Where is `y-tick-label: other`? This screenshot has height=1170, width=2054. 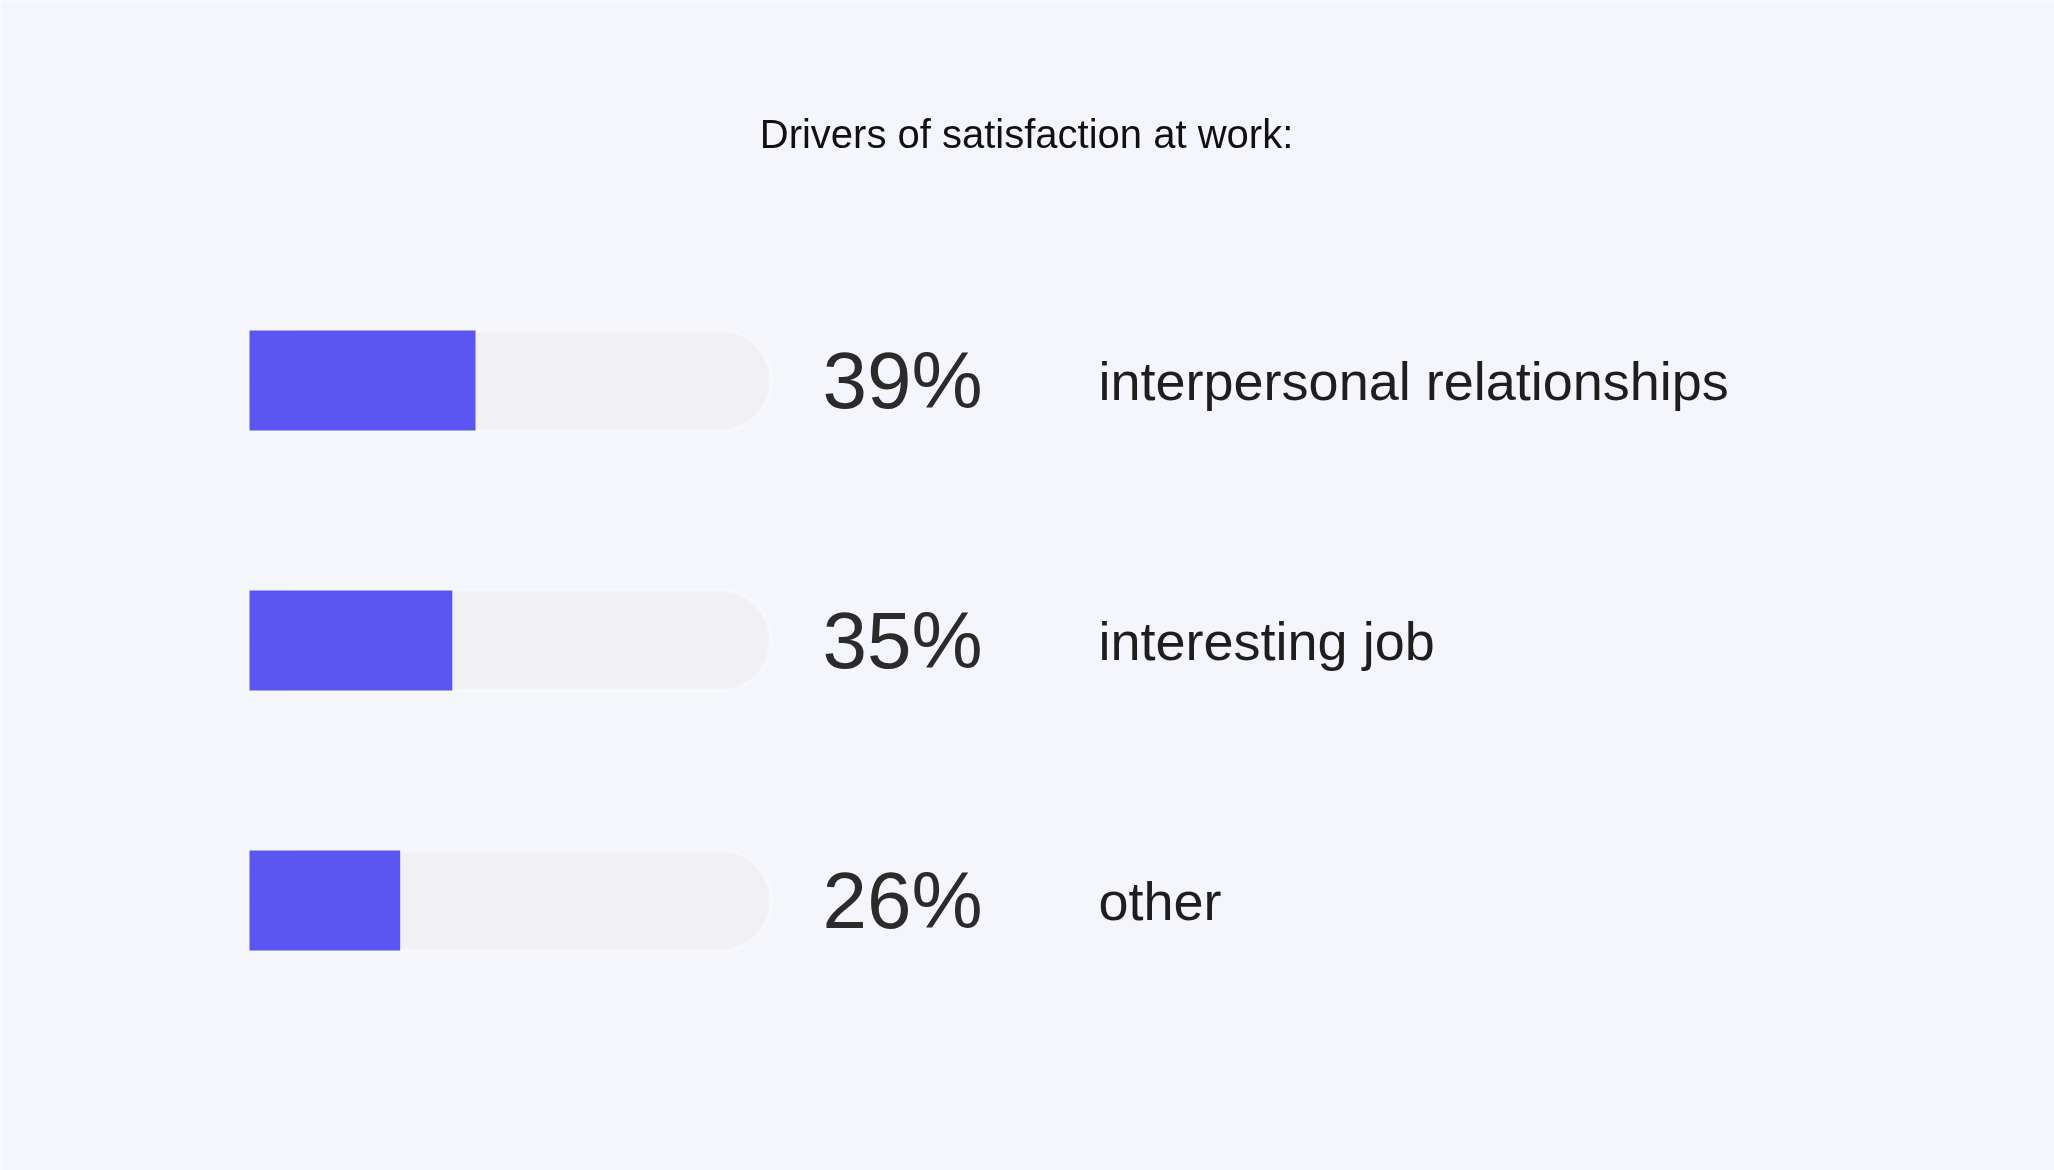
y-tick-label: other is located at coordinates (1160, 900).